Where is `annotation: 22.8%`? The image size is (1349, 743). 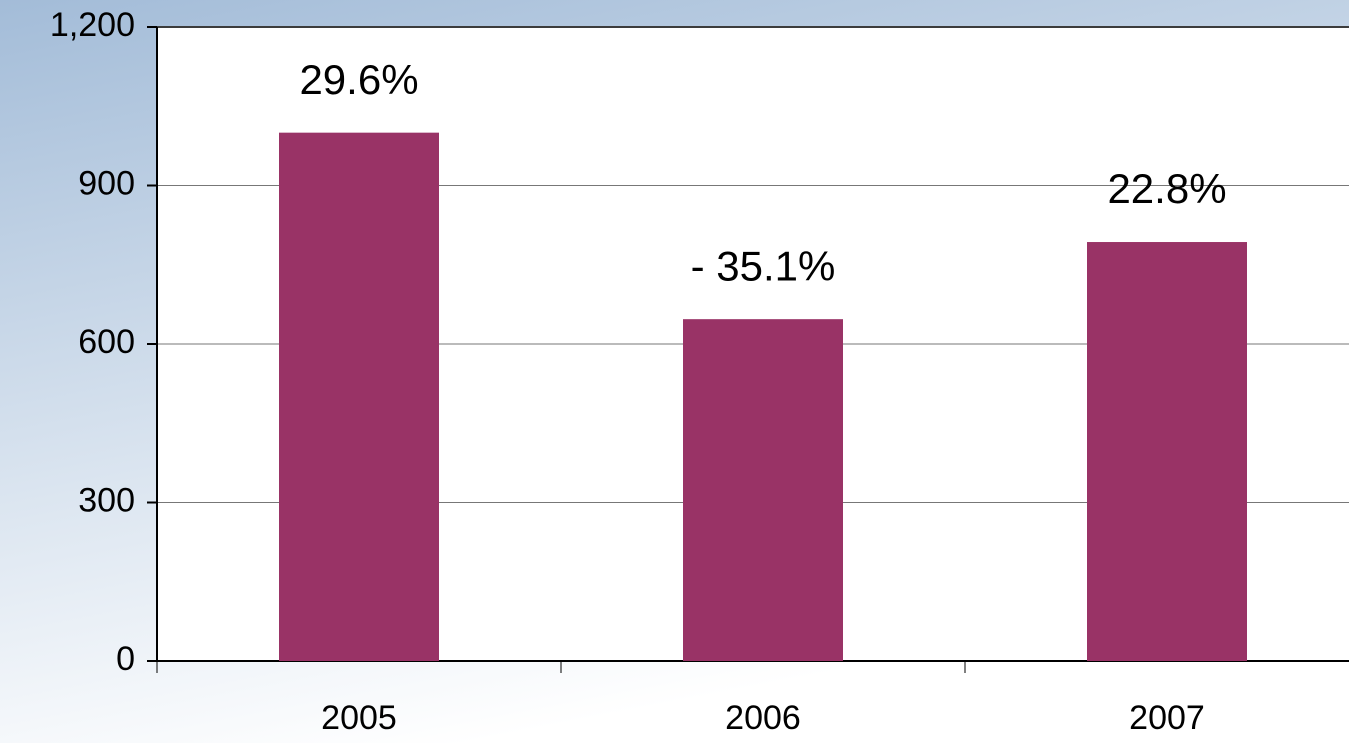
annotation: 22.8% is located at coordinates (1166, 188).